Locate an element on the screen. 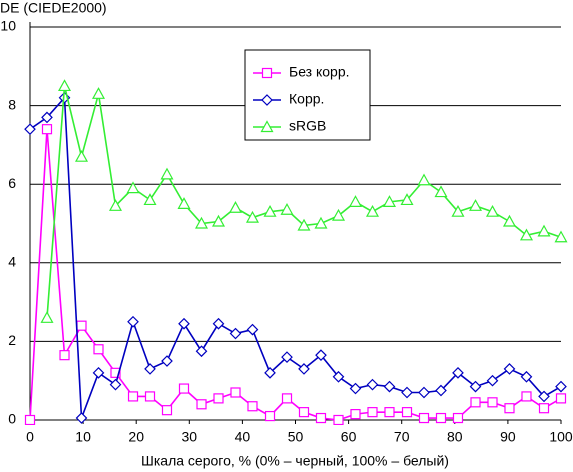 This screenshot has height=472, width=573. x-tick-label: 80 is located at coordinates (455, 437).